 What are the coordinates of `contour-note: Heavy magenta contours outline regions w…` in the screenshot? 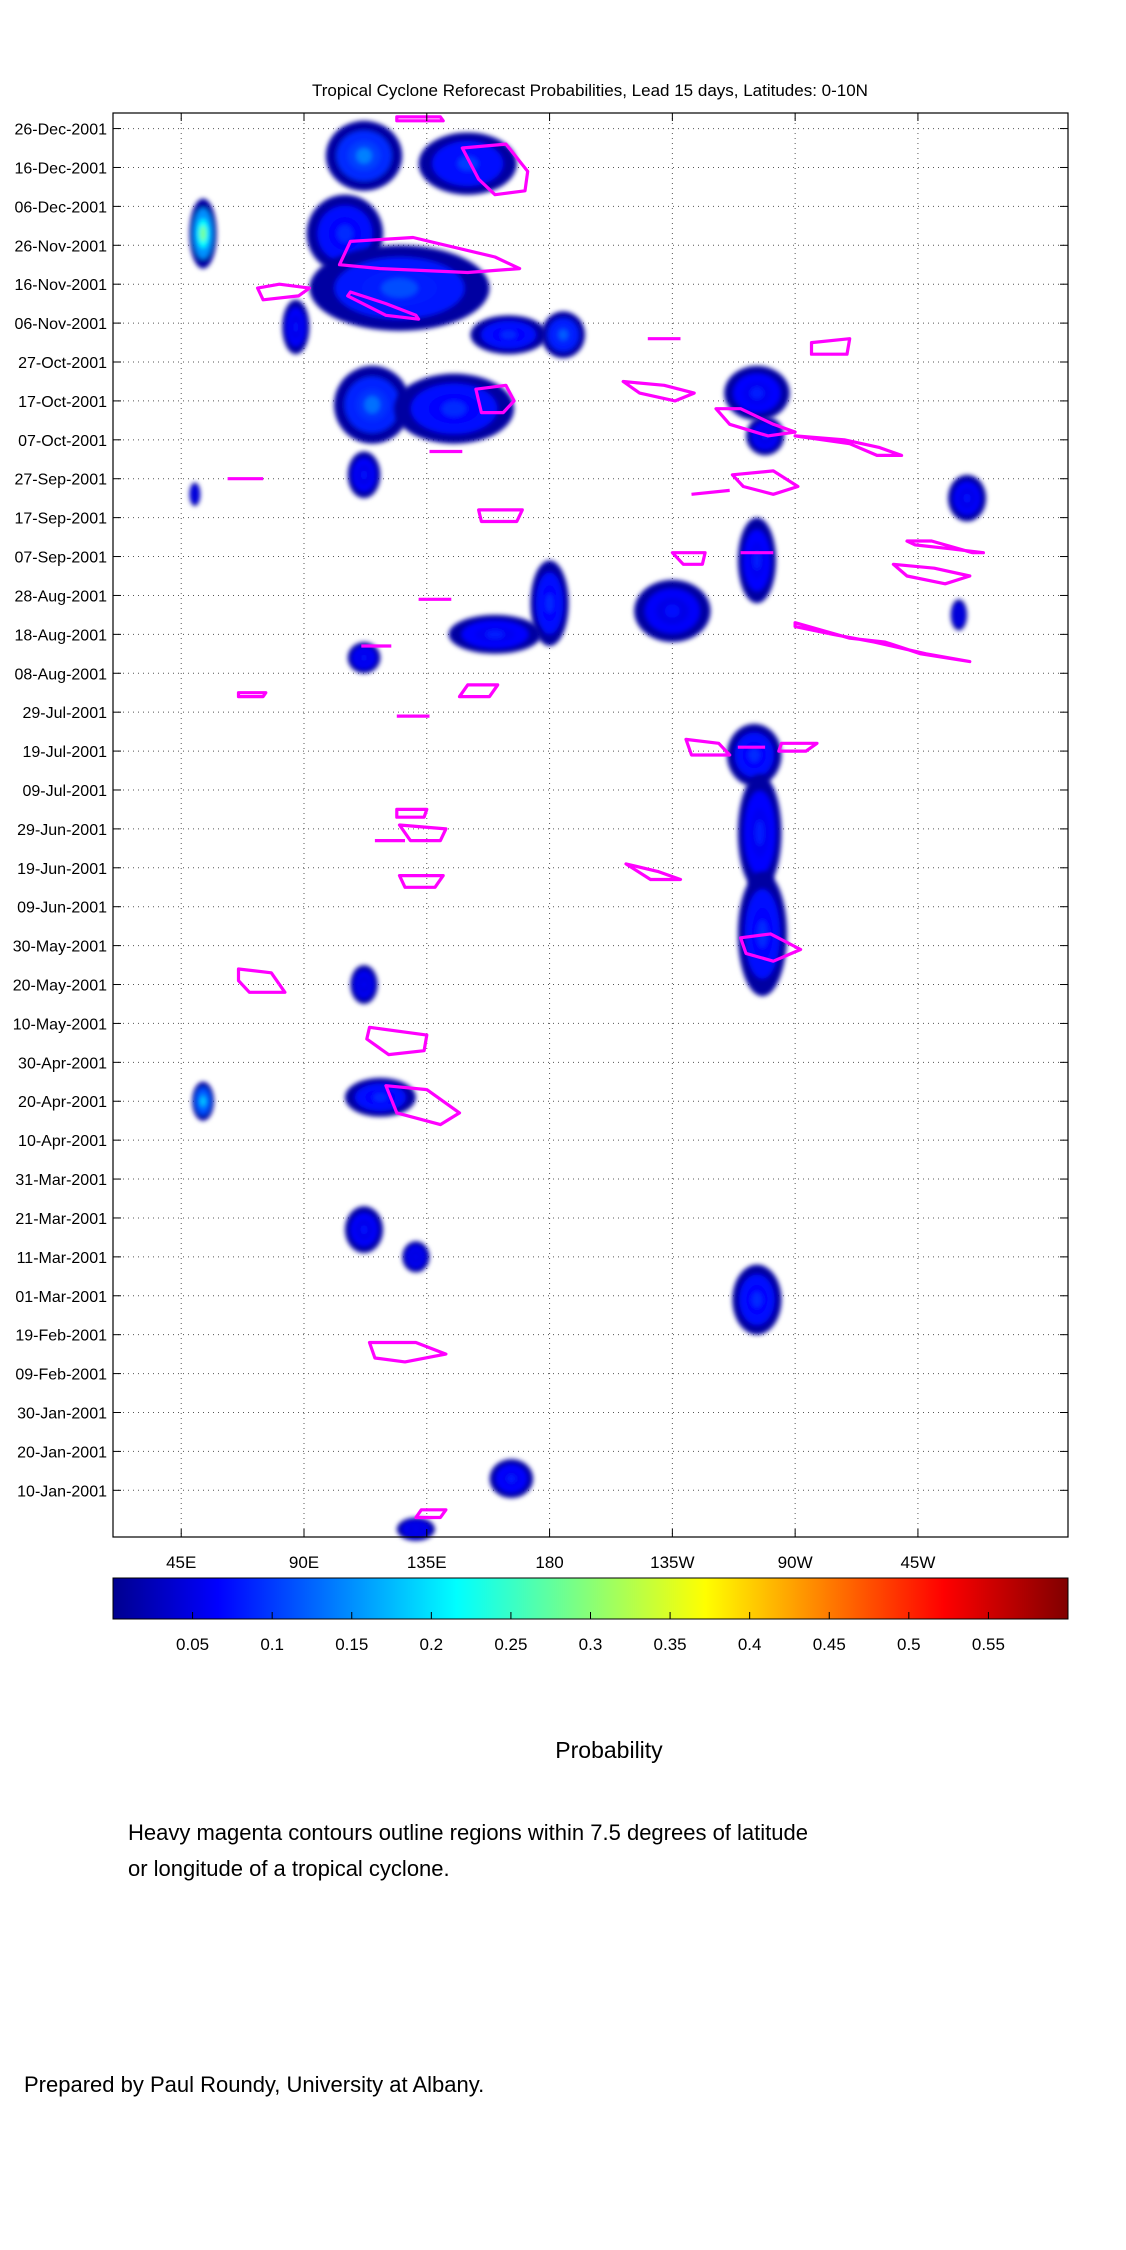 It's located at (468, 1851).